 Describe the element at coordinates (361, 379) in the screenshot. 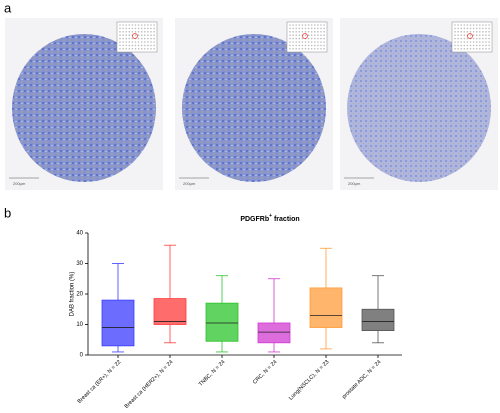

I see `x-tick-label: prostate ADC, N = 24` at that location.